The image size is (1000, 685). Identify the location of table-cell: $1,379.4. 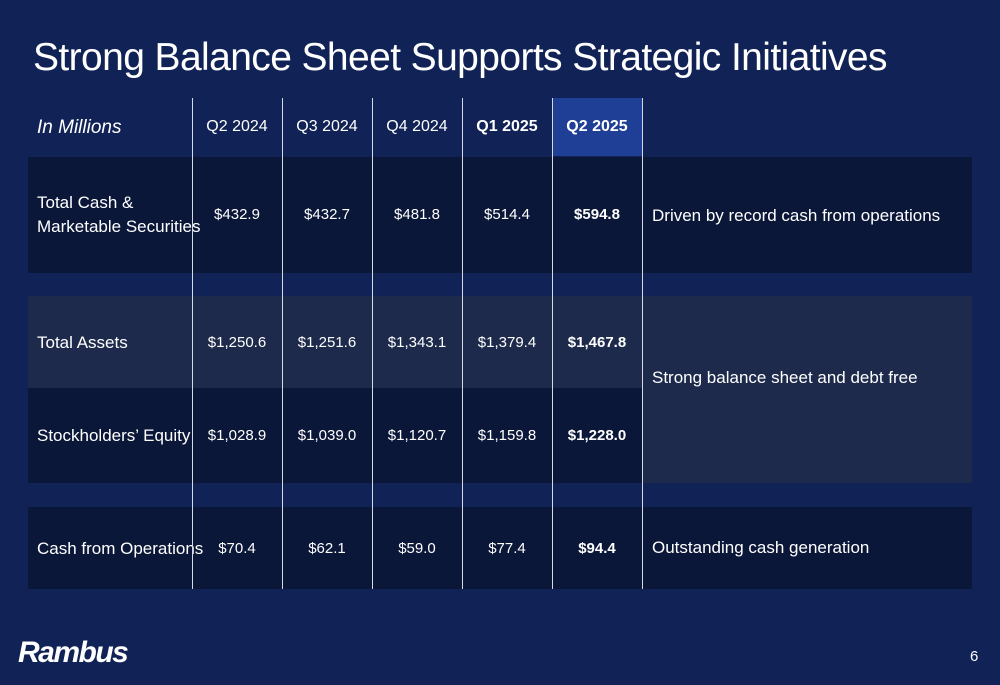
(507, 342).